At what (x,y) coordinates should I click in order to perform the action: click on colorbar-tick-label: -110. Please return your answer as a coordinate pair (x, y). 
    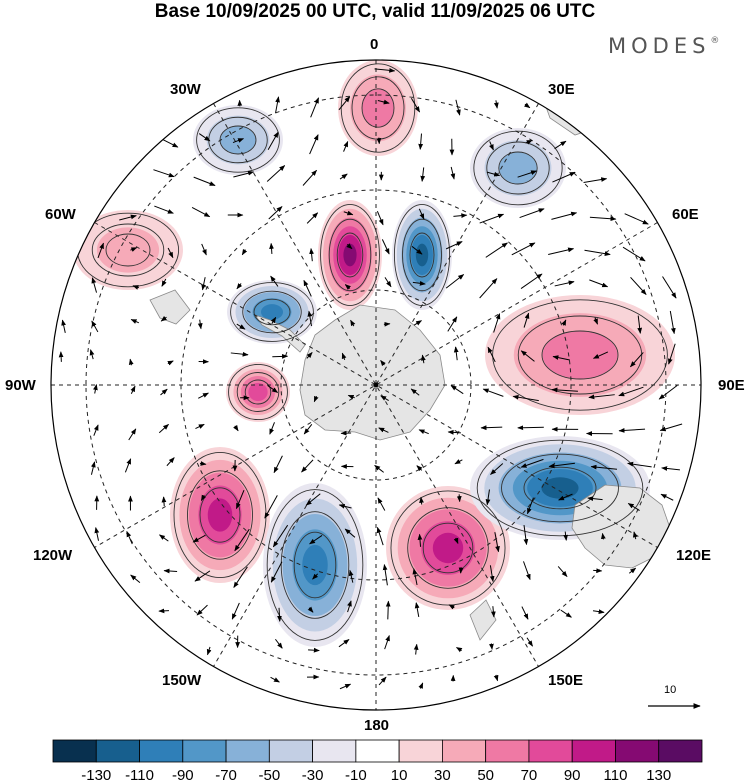
    Looking at the image, I should click on (139, 775).